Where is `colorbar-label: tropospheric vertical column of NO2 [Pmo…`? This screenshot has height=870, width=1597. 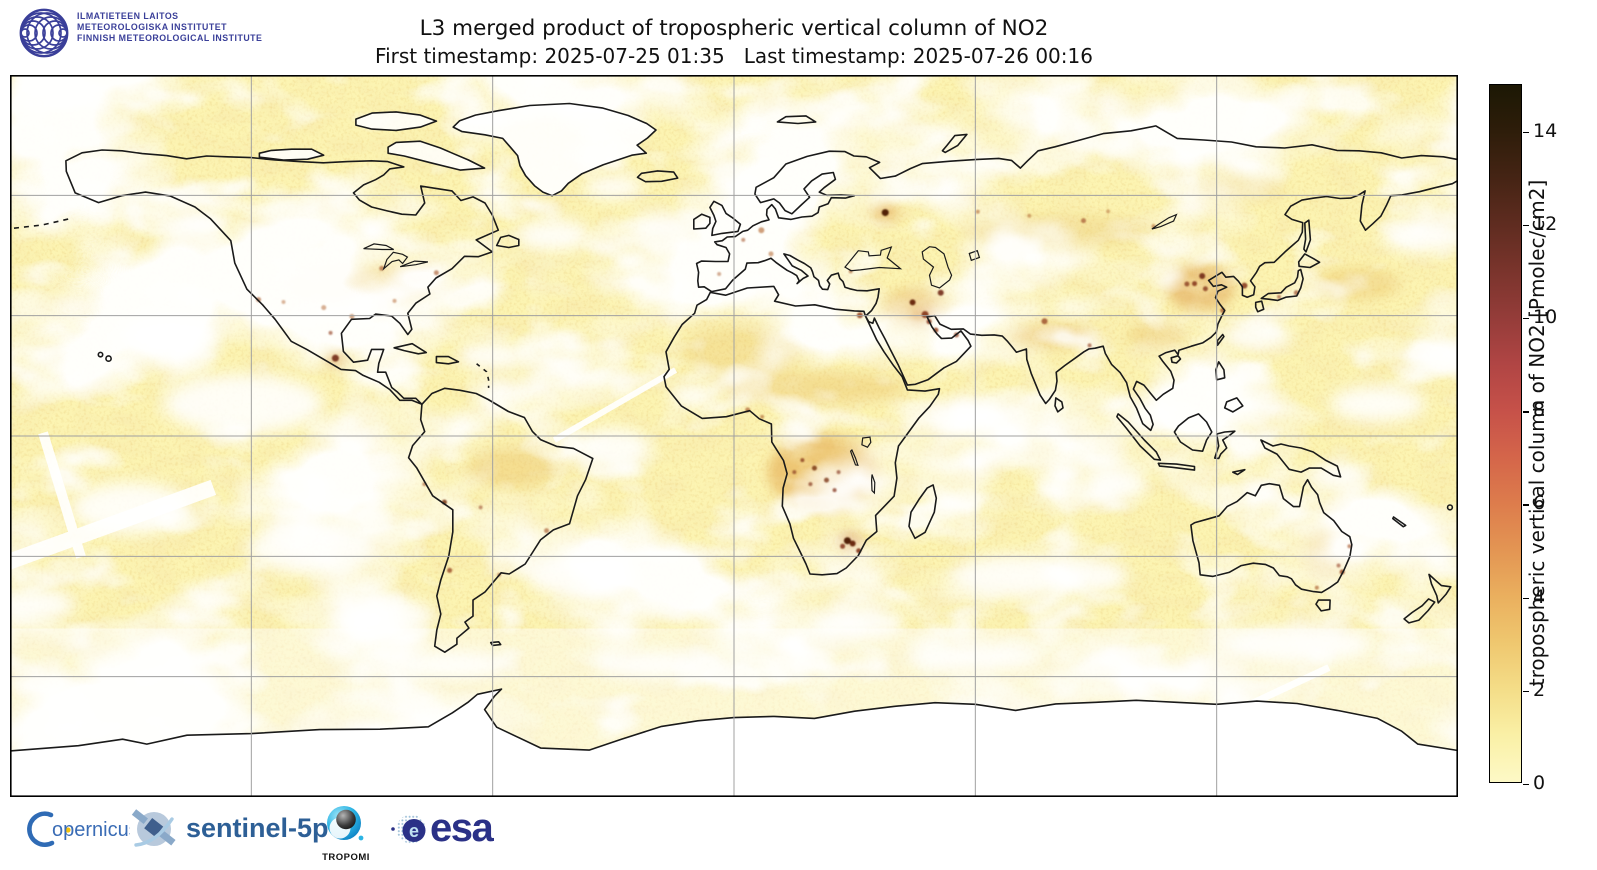
colorbar-label: tropospheric vertical column of NO2 [Pmo… is located at coordinates (1537, 433).